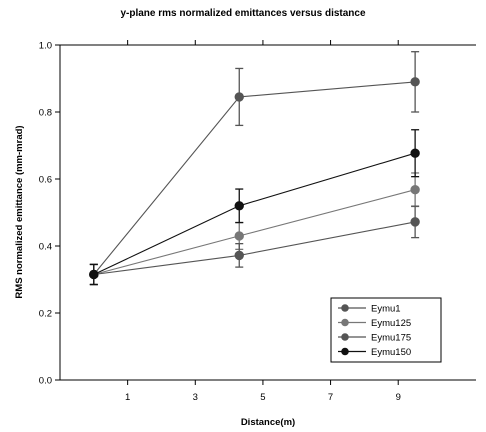  What do you see at coordinates (19, 211) in the screenshot?
I see `y-axis-label: RMS normalized emittance (mm-mrad)` at bounding box center [19, 211].